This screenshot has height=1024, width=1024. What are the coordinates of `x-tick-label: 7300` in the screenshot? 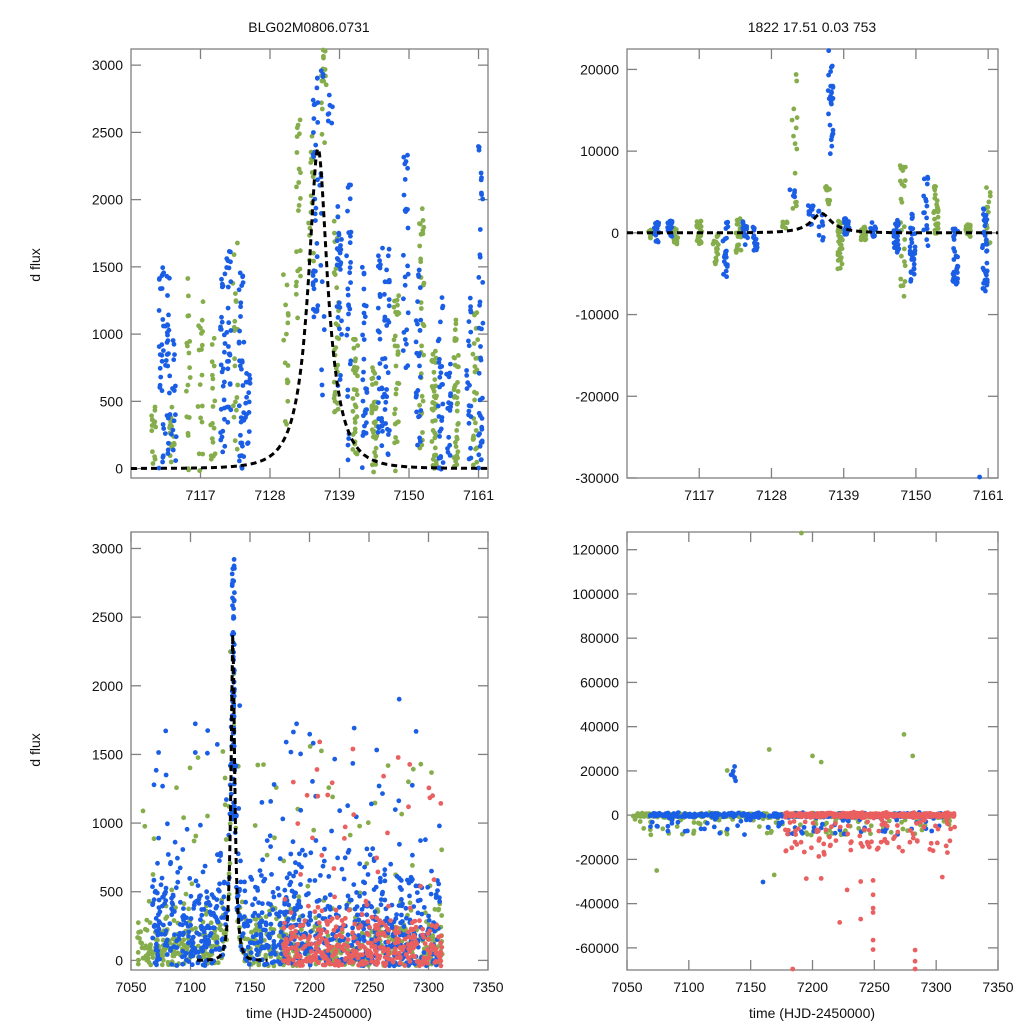 It's located at (936, 987).